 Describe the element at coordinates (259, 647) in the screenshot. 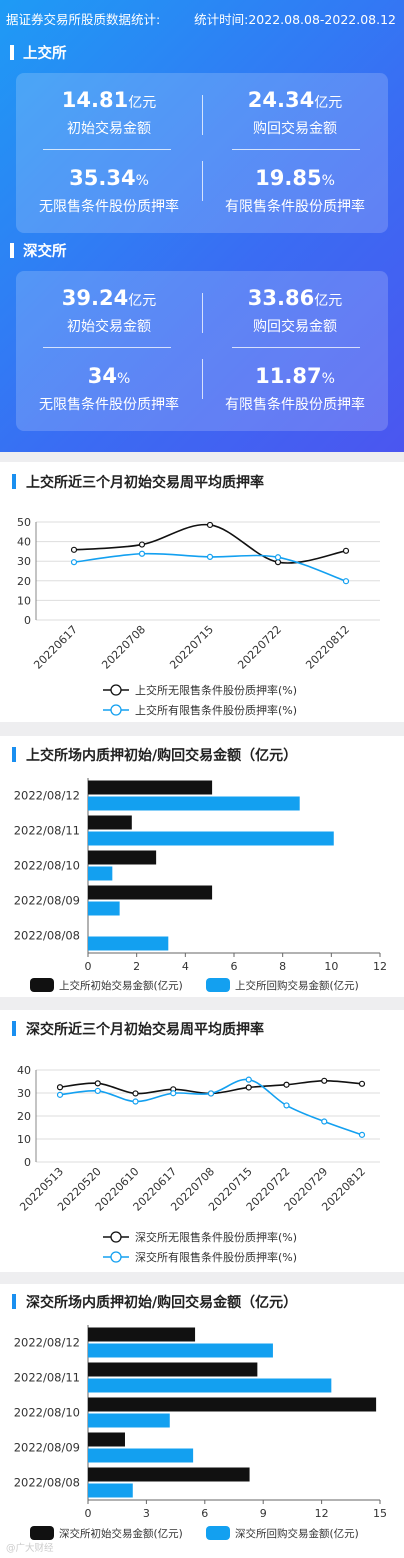

I see `x-tick-label: 20220722` at that location.